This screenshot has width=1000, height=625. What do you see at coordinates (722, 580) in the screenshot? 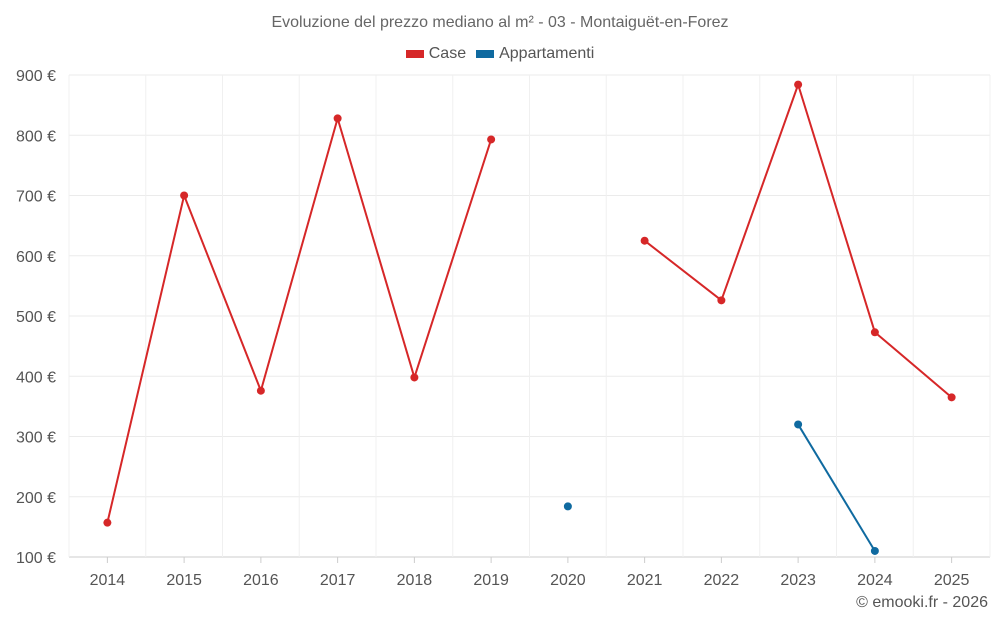
I see `x-tick-label: 2022` at bounding box center [722, 580].